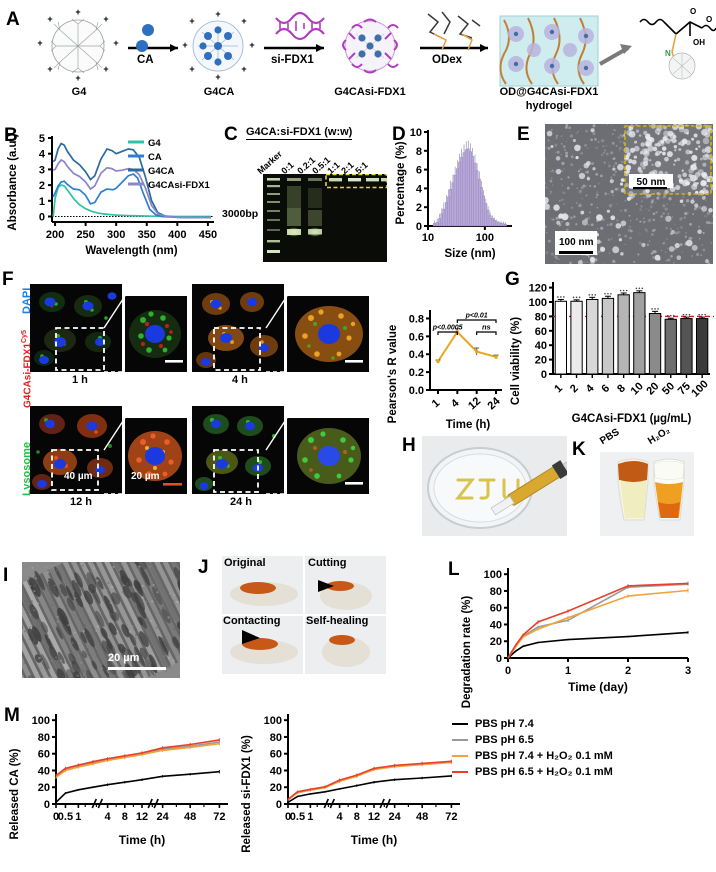 The height and width of the screenshot is (872, 716). I want to click on svg-text: 50 nm, so click(651, 182).